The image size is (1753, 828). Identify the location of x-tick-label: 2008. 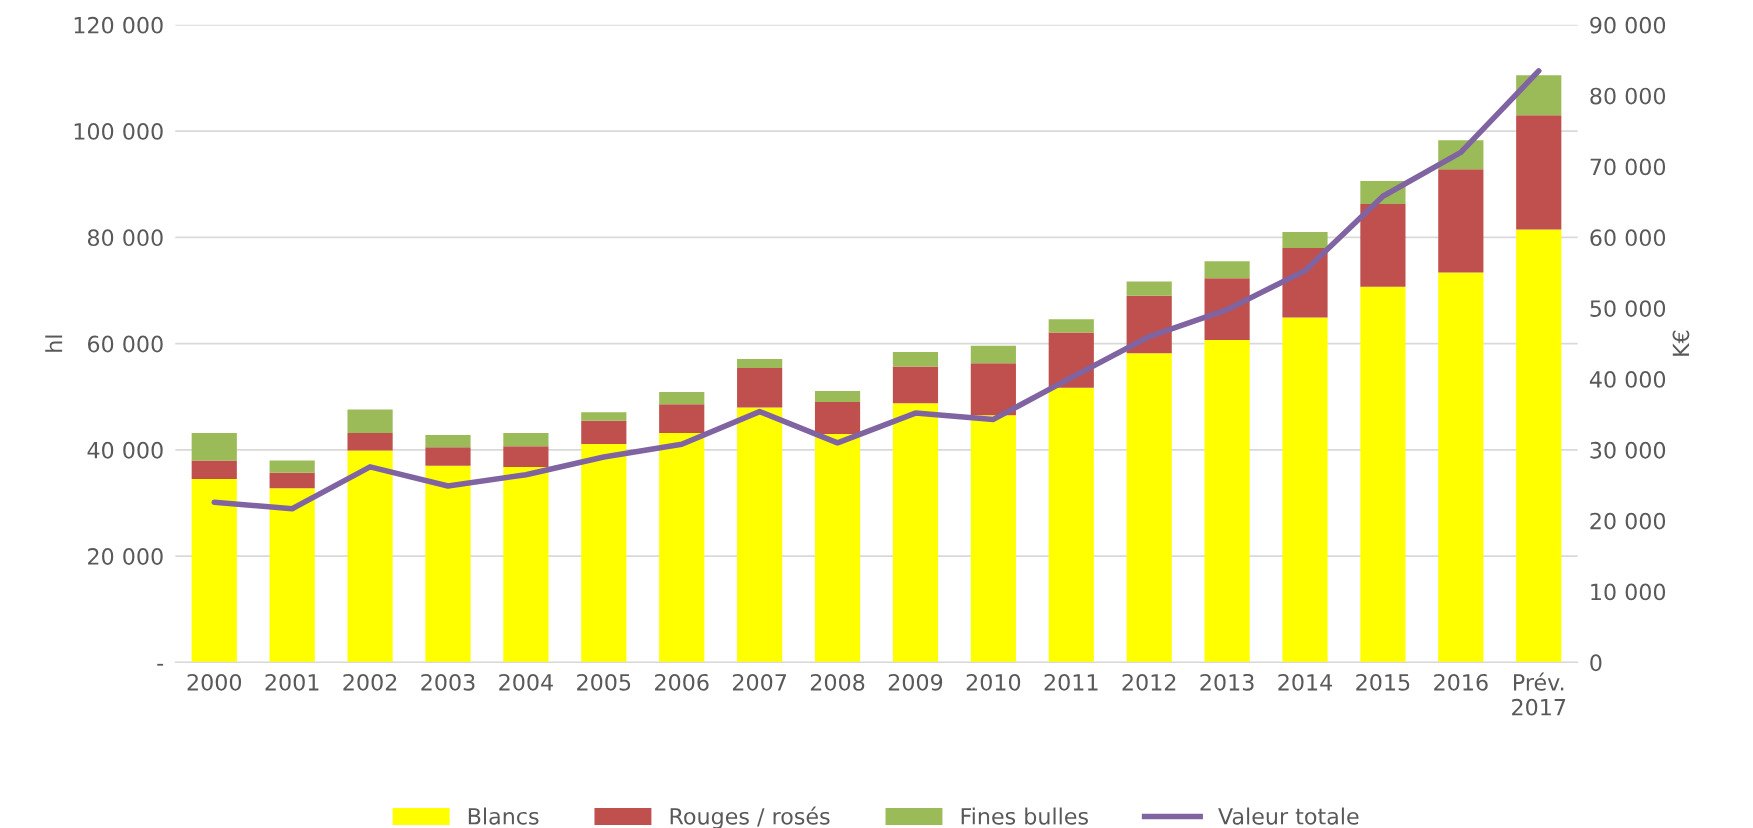
(837, 682).